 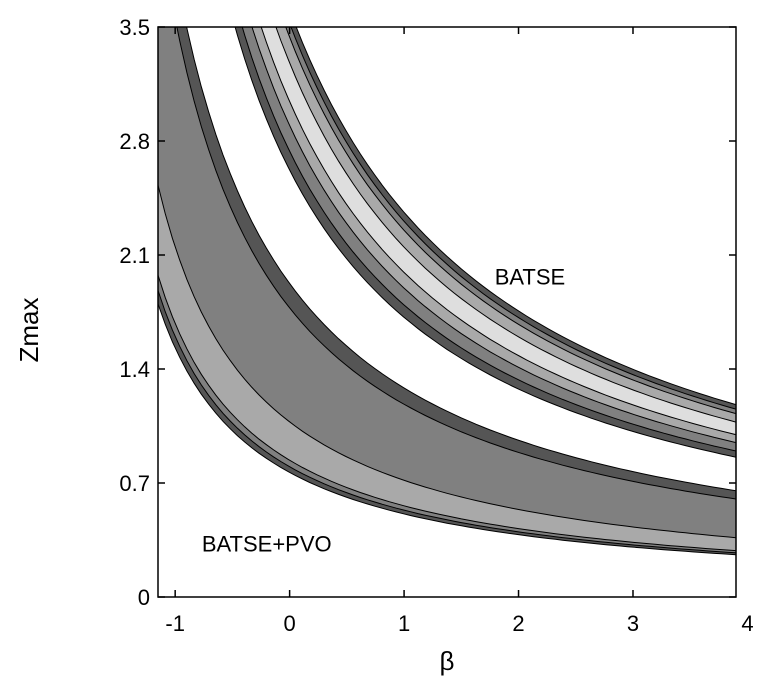 I want to click on y-tick-label: 0, so click(x=144, y=597).